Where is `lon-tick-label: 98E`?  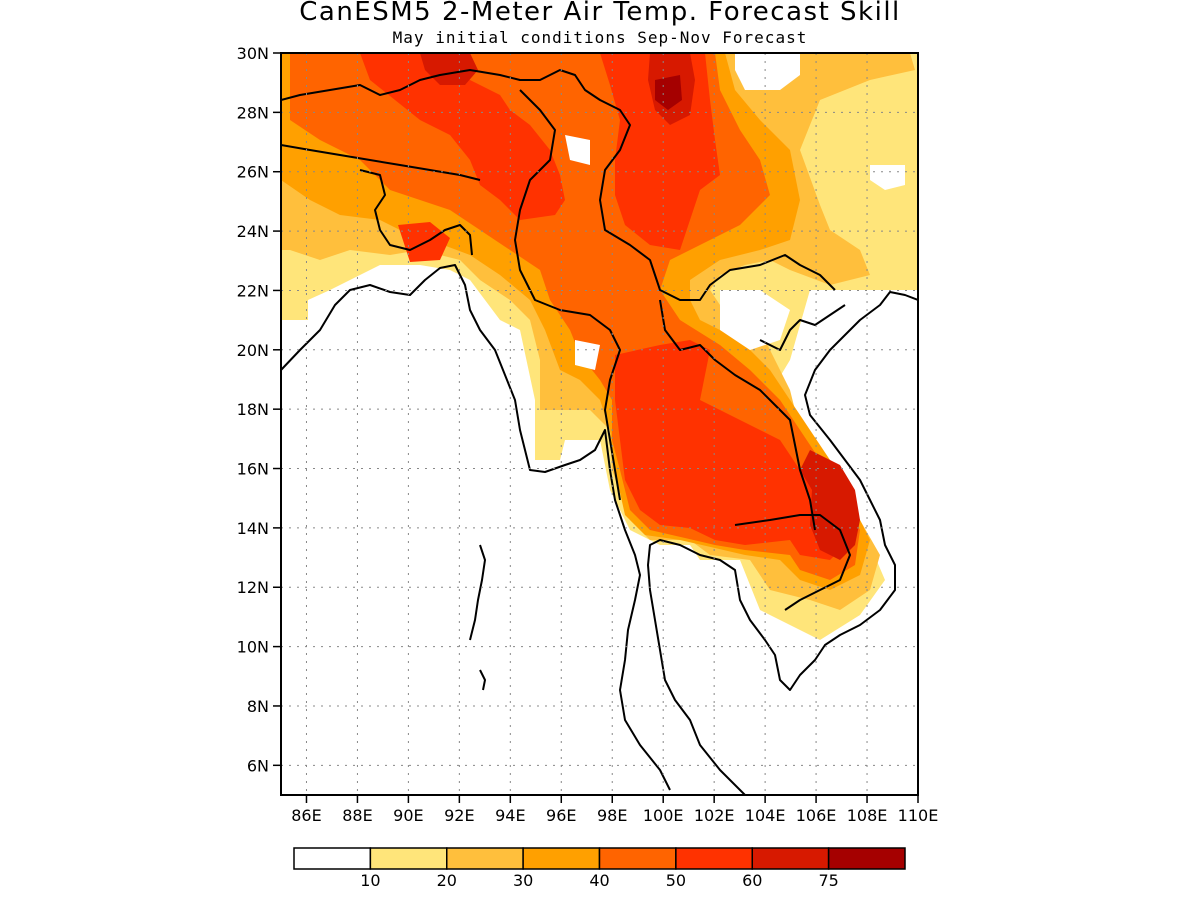
lon-tick-label: 98E is located at coordinates (612, 815).